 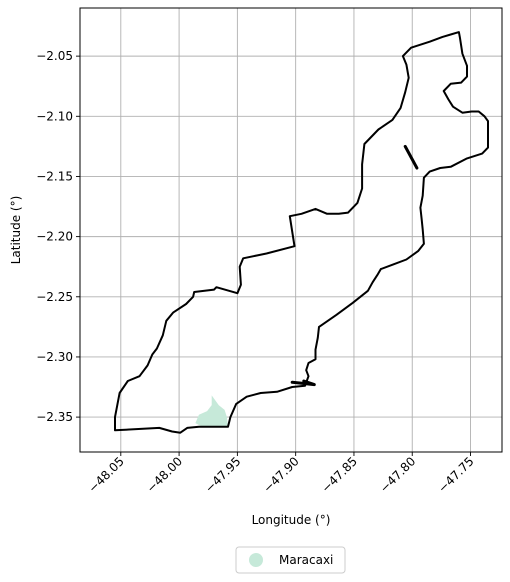 I want to click on y-tick-label: −2.10, so click(x=54, y=116).